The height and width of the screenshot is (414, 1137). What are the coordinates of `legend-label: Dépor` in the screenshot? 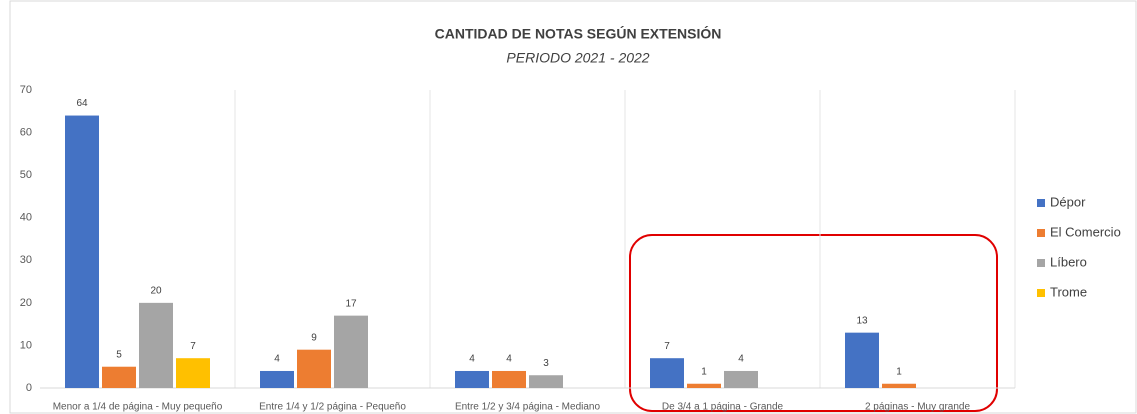 It's located at (1068, 201).